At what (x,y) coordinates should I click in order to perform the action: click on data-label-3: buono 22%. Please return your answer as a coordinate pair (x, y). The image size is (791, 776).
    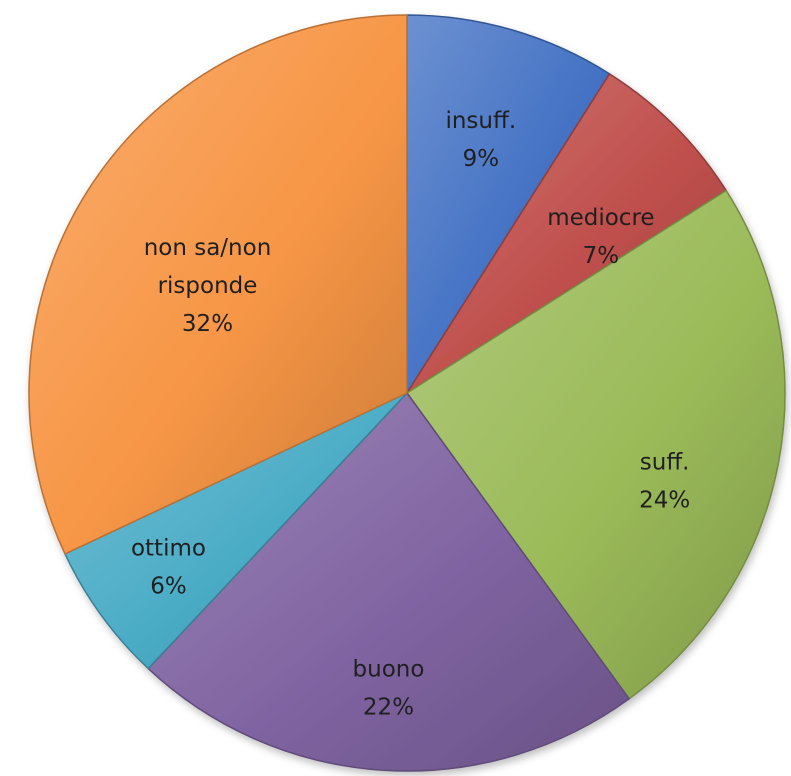
    Looking at the image, I should click on (389, 688).